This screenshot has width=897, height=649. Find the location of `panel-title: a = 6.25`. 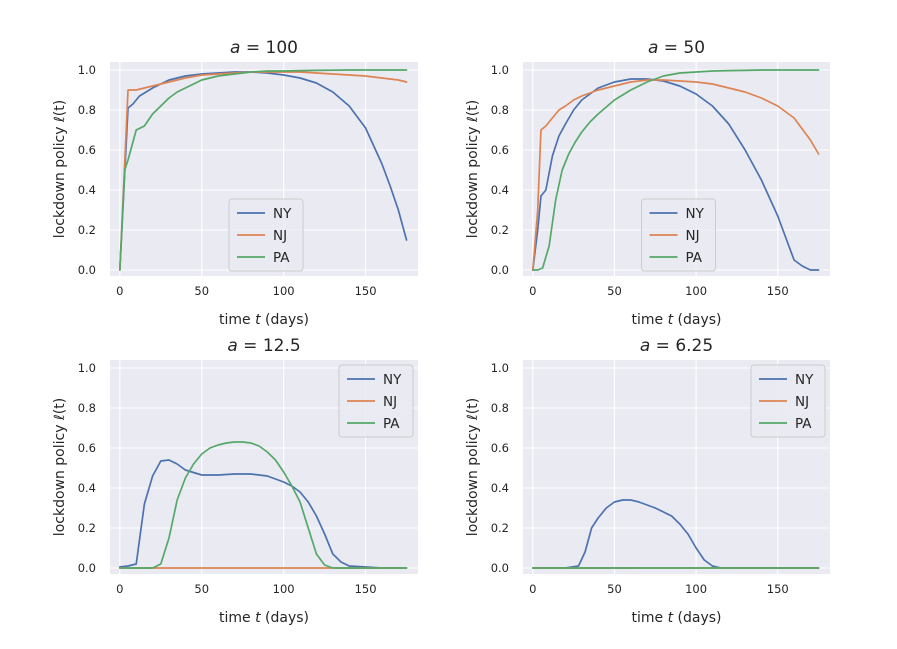

panel-title: a = 6.25 is located at coordinates (676, 346).